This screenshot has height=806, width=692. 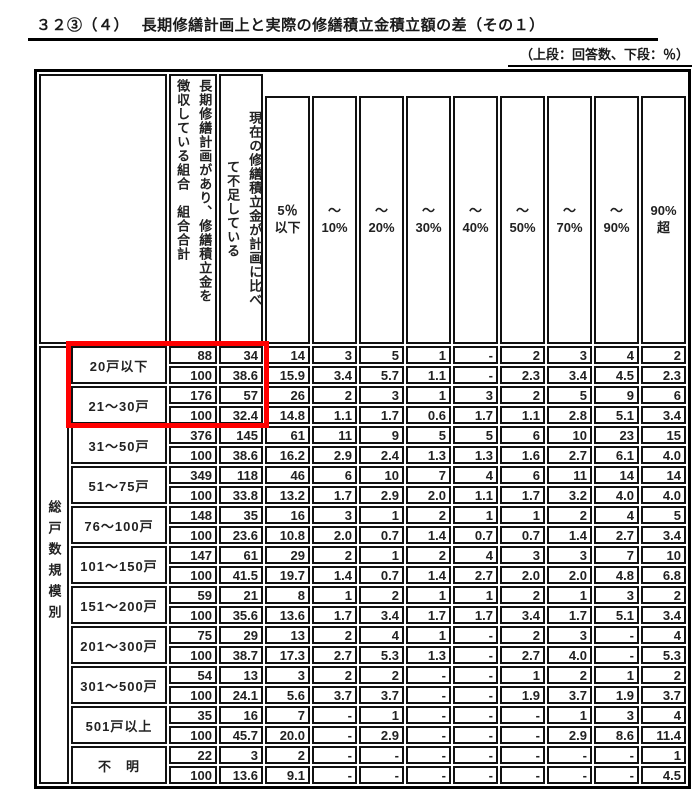 What do you see at coordinates (569, 355) in the screenshot?
I see `count-cell: 3` at bounding box center [569, 355].